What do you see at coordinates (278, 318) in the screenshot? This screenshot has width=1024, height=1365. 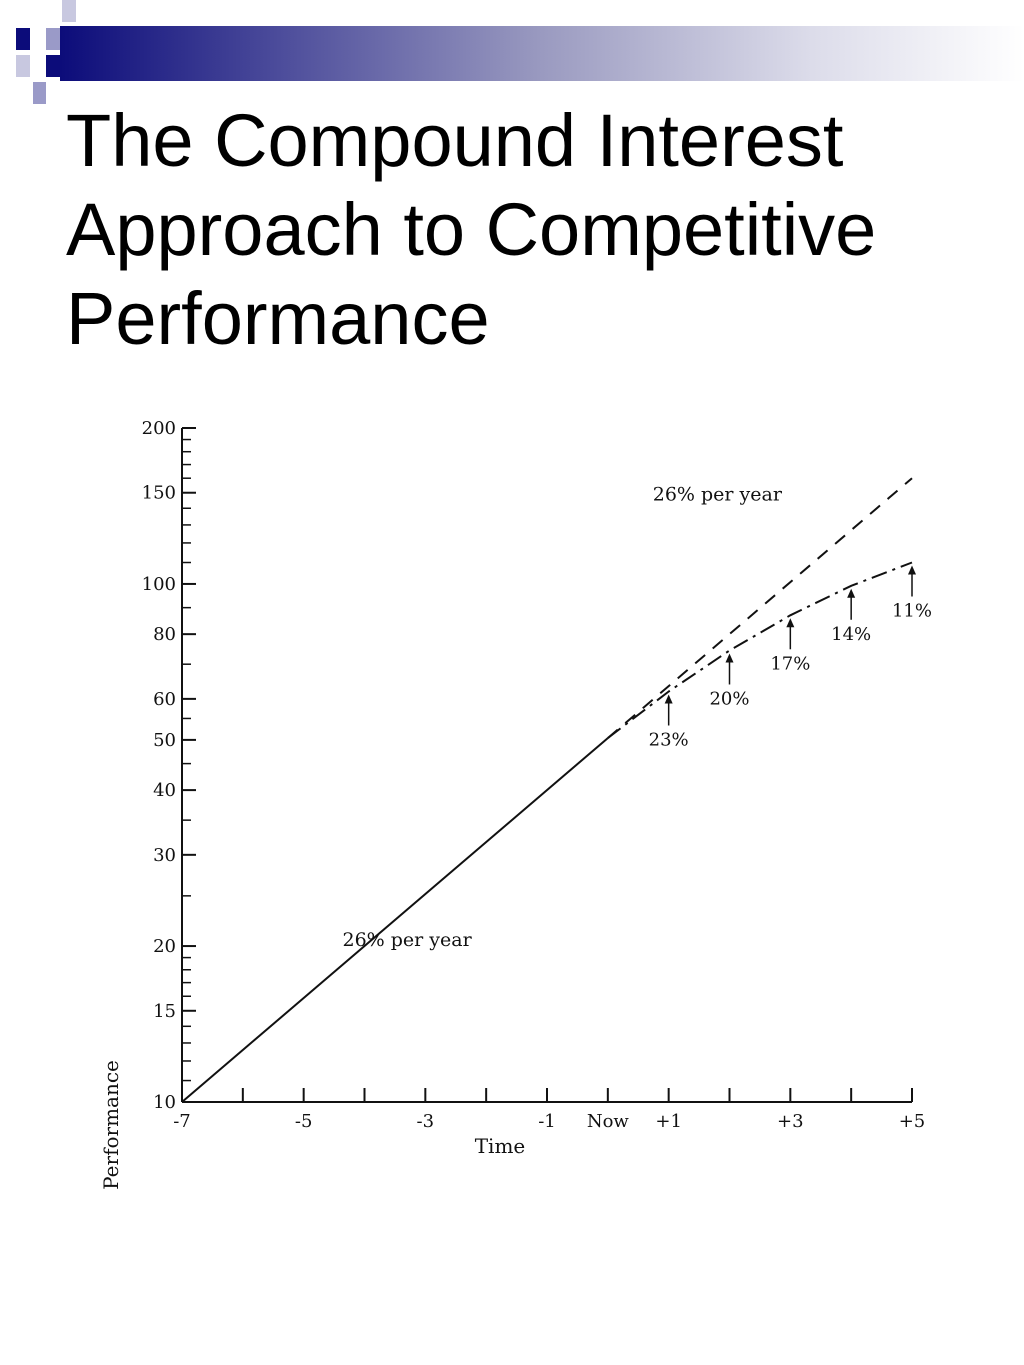 I see `slide-title-line: Performance` at bounding box center [278, 318].